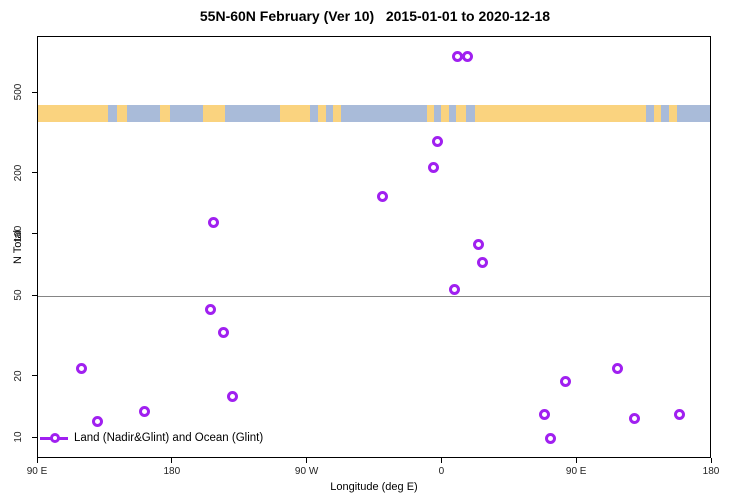  I want to click on legend: Land (Nadir&Glint) and Ocean (Glint), so click(151, 438).